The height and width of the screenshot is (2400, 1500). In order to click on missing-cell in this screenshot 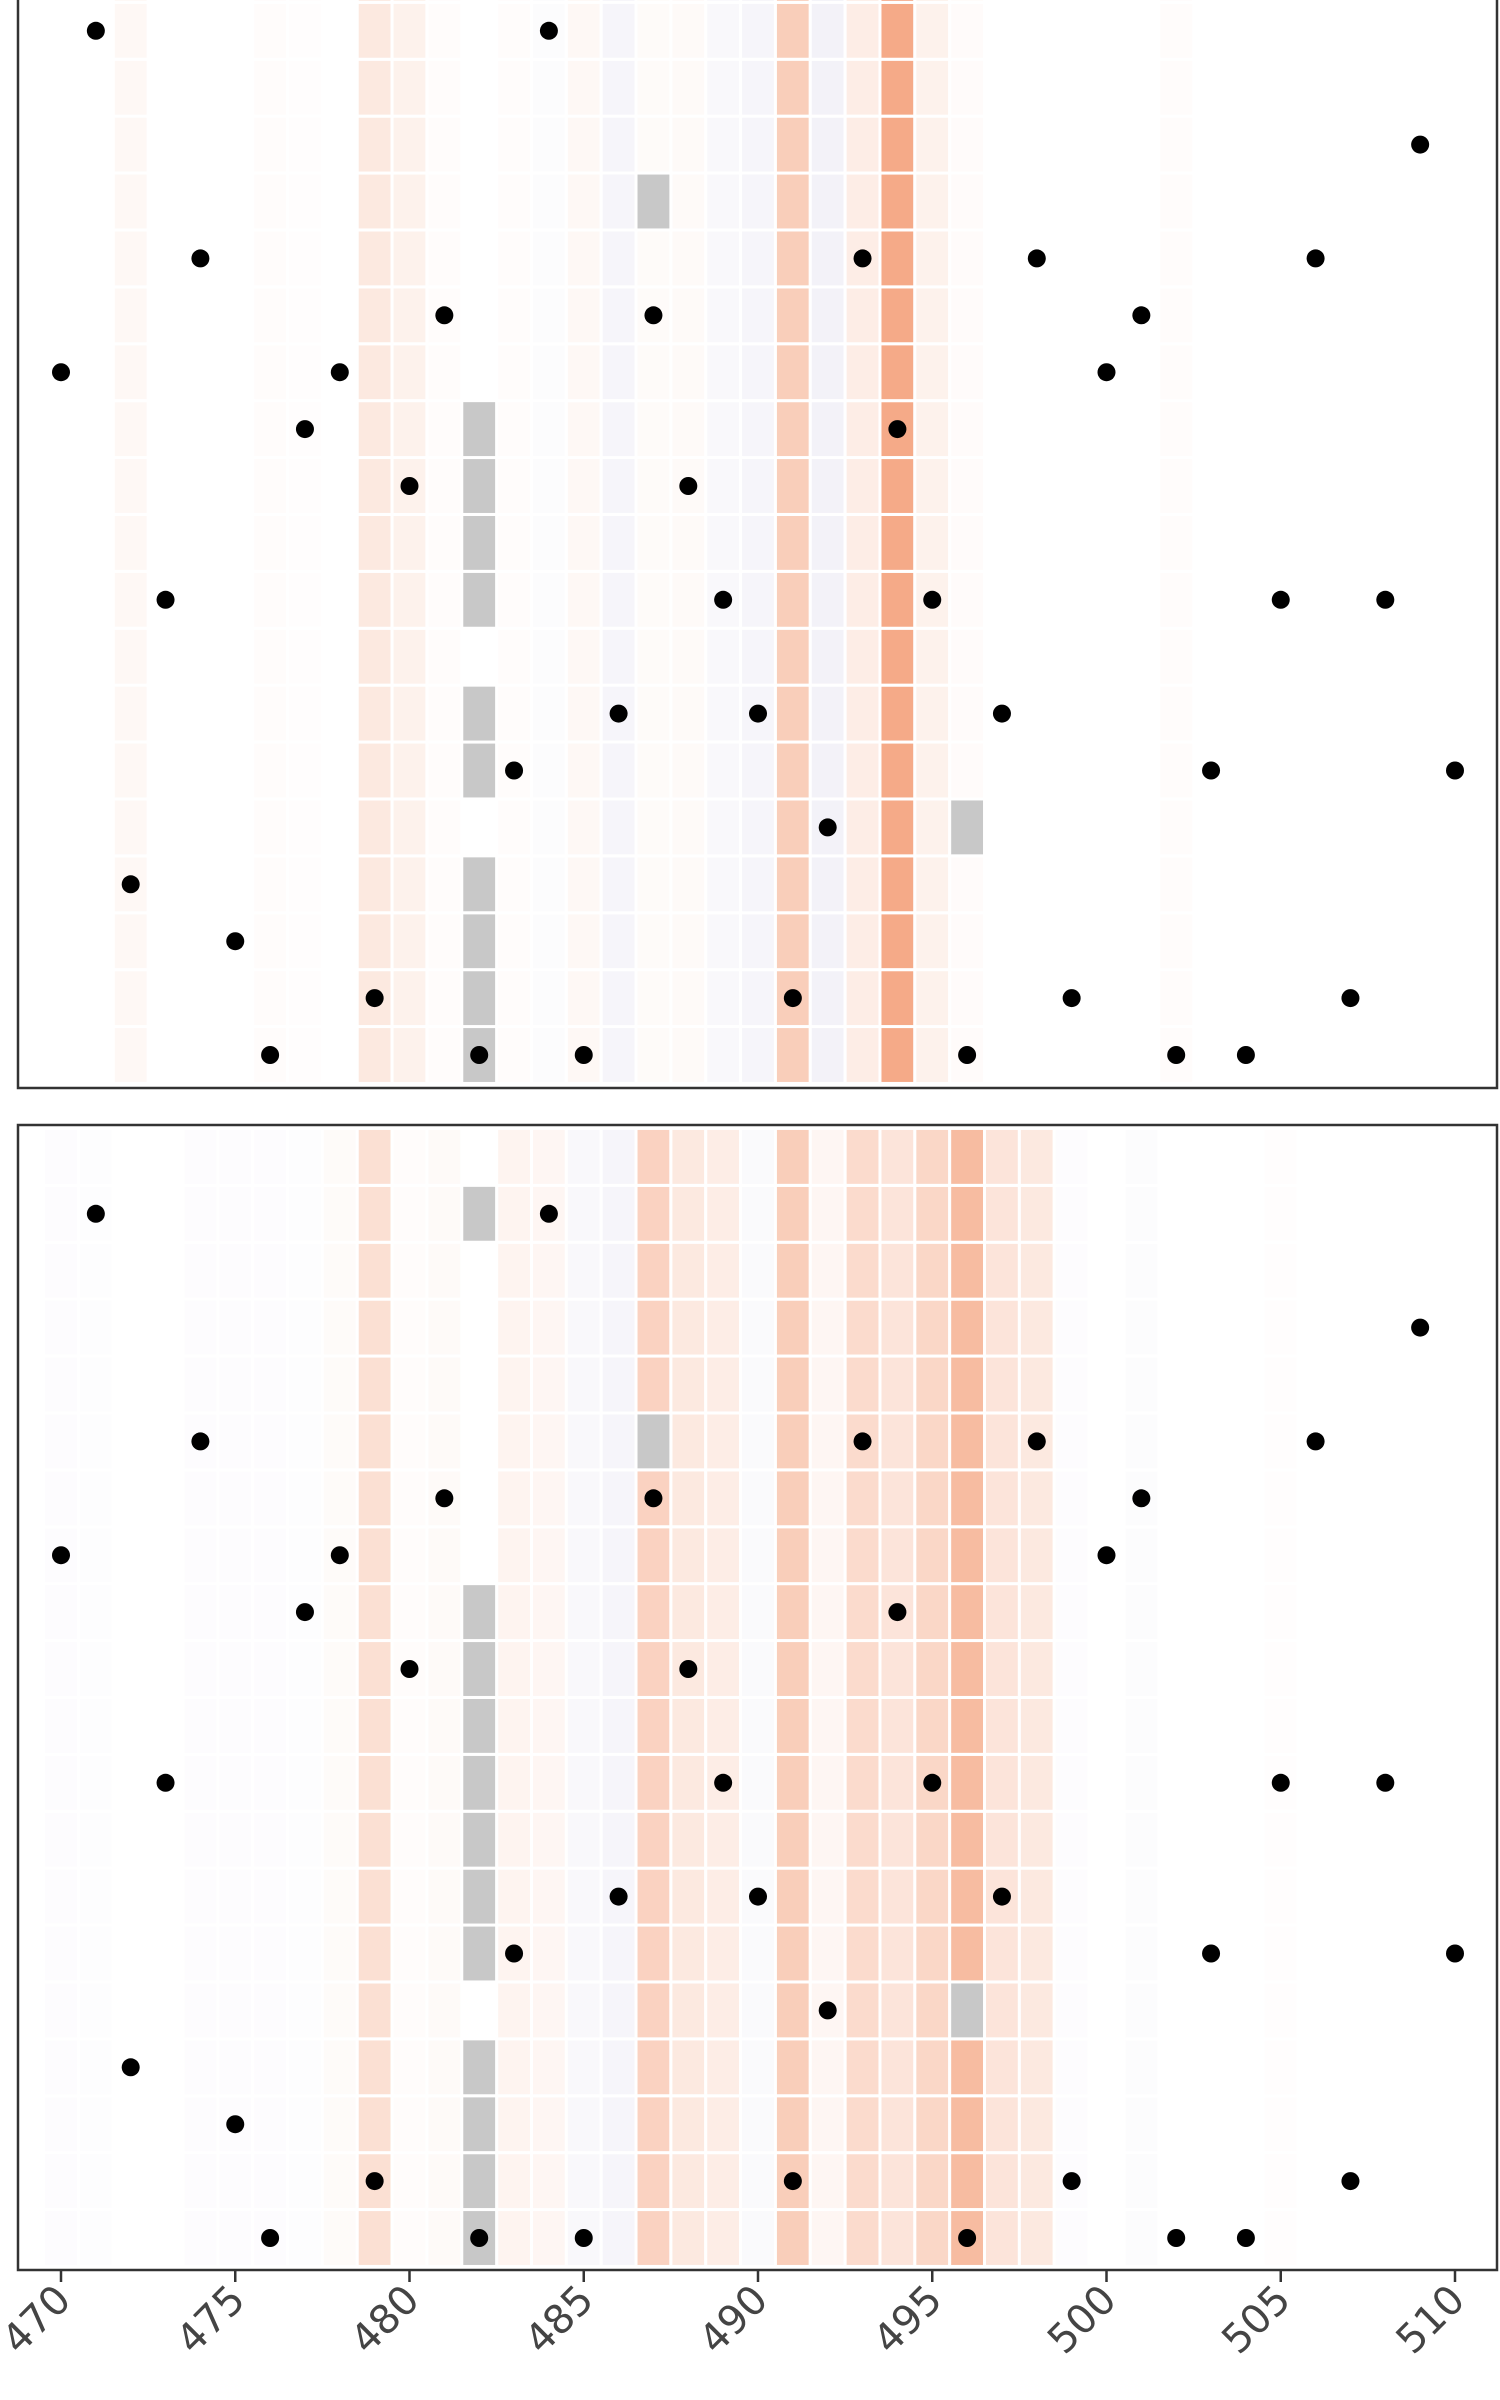, I will do `click(479, 2181)`.